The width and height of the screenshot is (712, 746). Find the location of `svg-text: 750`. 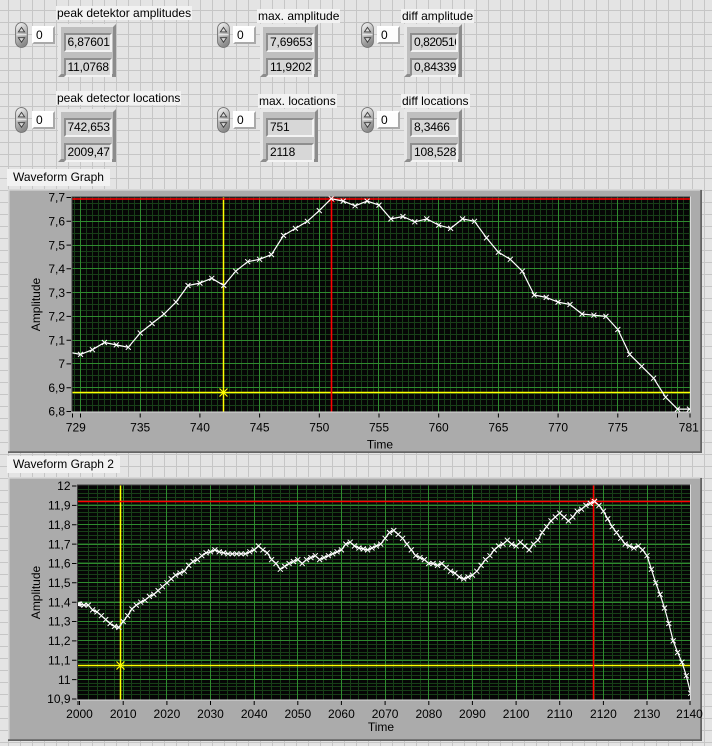

svg-text: 750 is located at coordinates (319, 428).